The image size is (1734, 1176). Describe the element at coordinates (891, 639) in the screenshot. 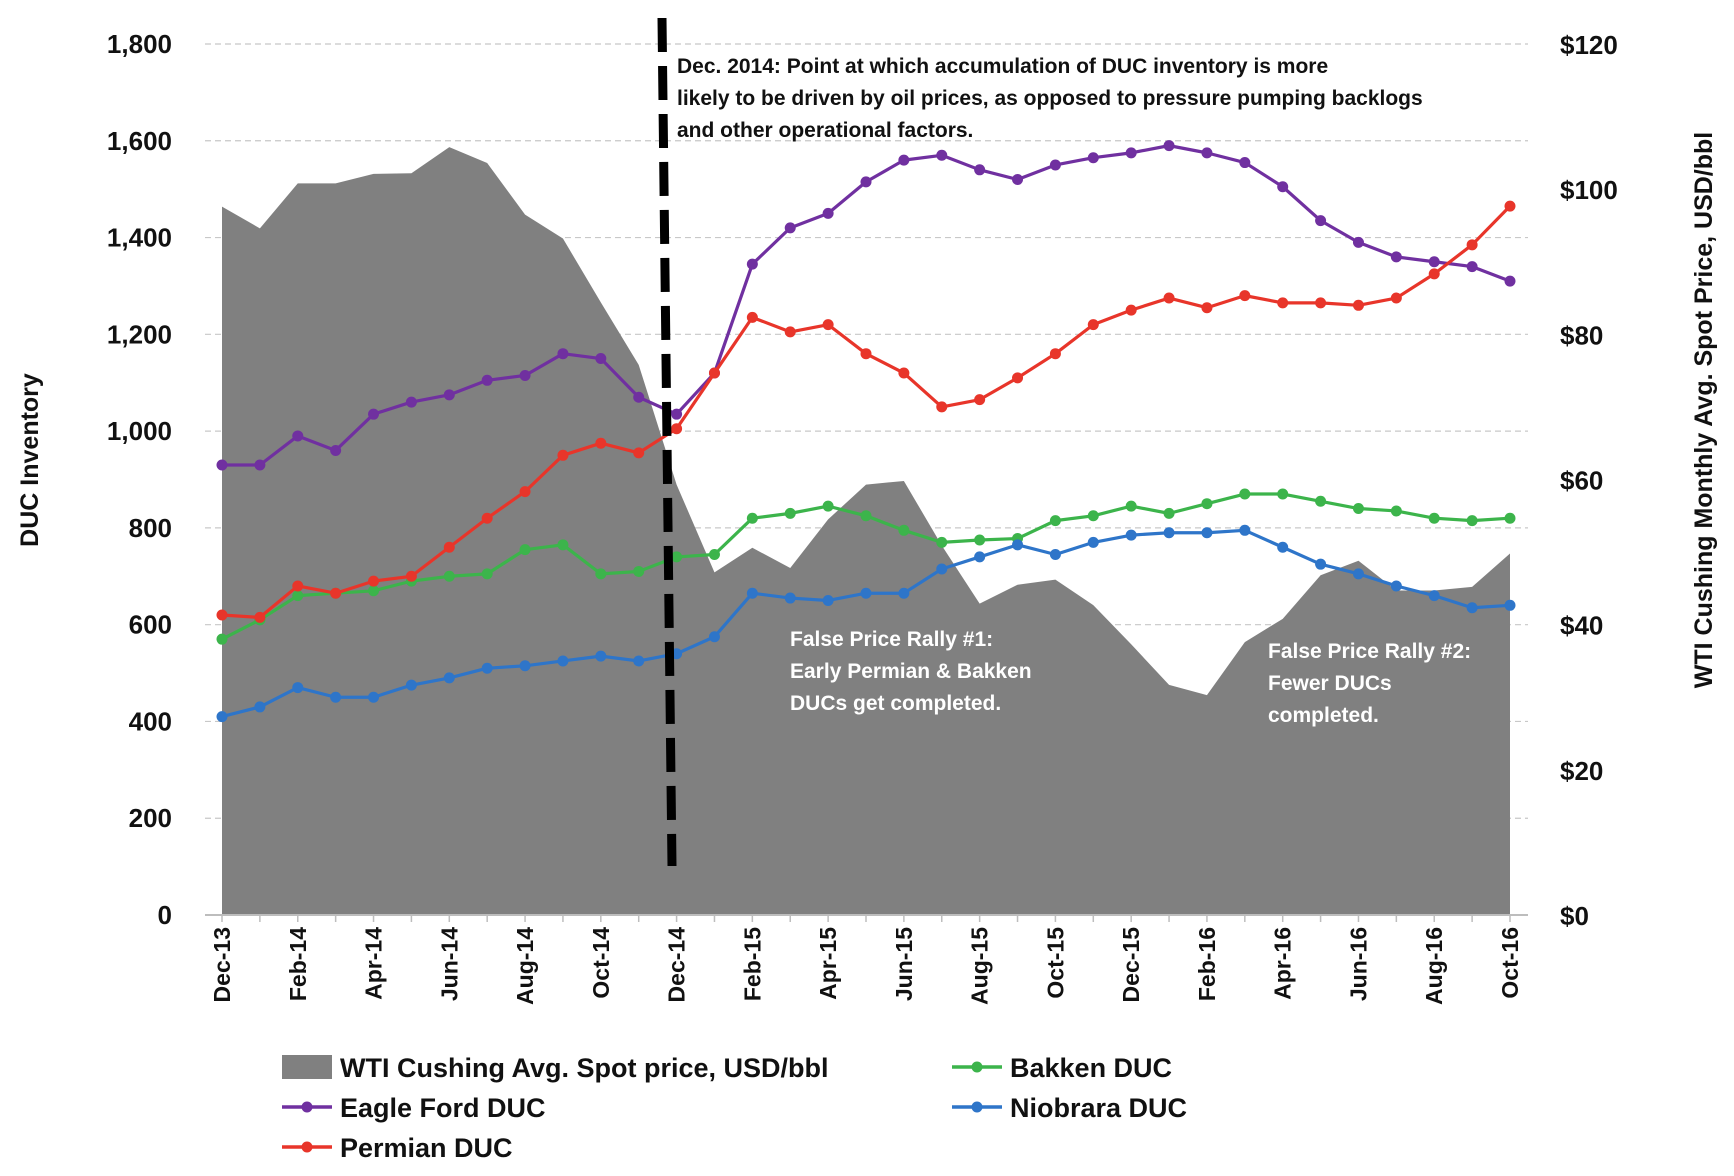

I see `annotation-line: False Price Rally #1:` at that location.